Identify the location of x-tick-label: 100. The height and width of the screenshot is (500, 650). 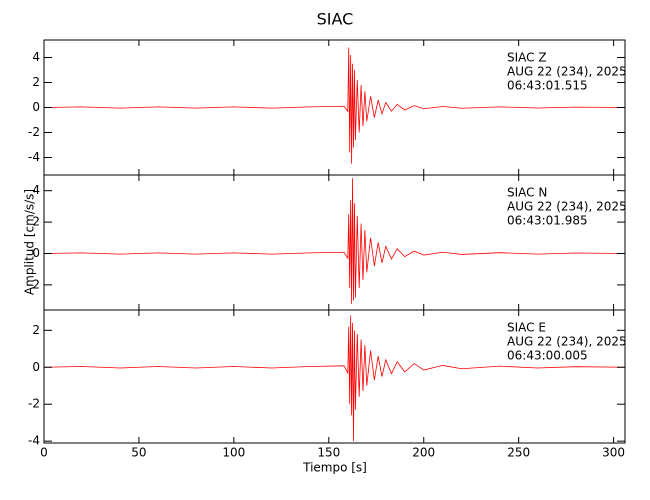
(233, 453).